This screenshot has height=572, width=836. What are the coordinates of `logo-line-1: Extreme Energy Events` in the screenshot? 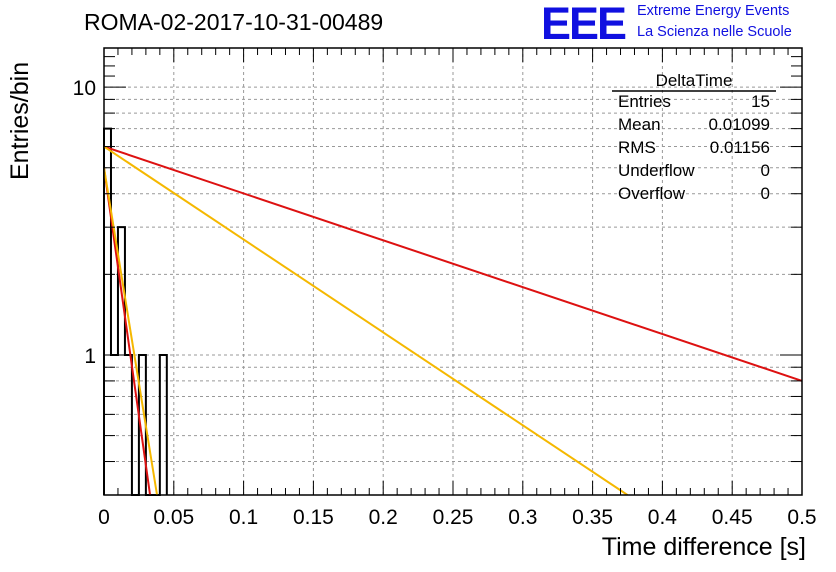 It's located at (713, 11).